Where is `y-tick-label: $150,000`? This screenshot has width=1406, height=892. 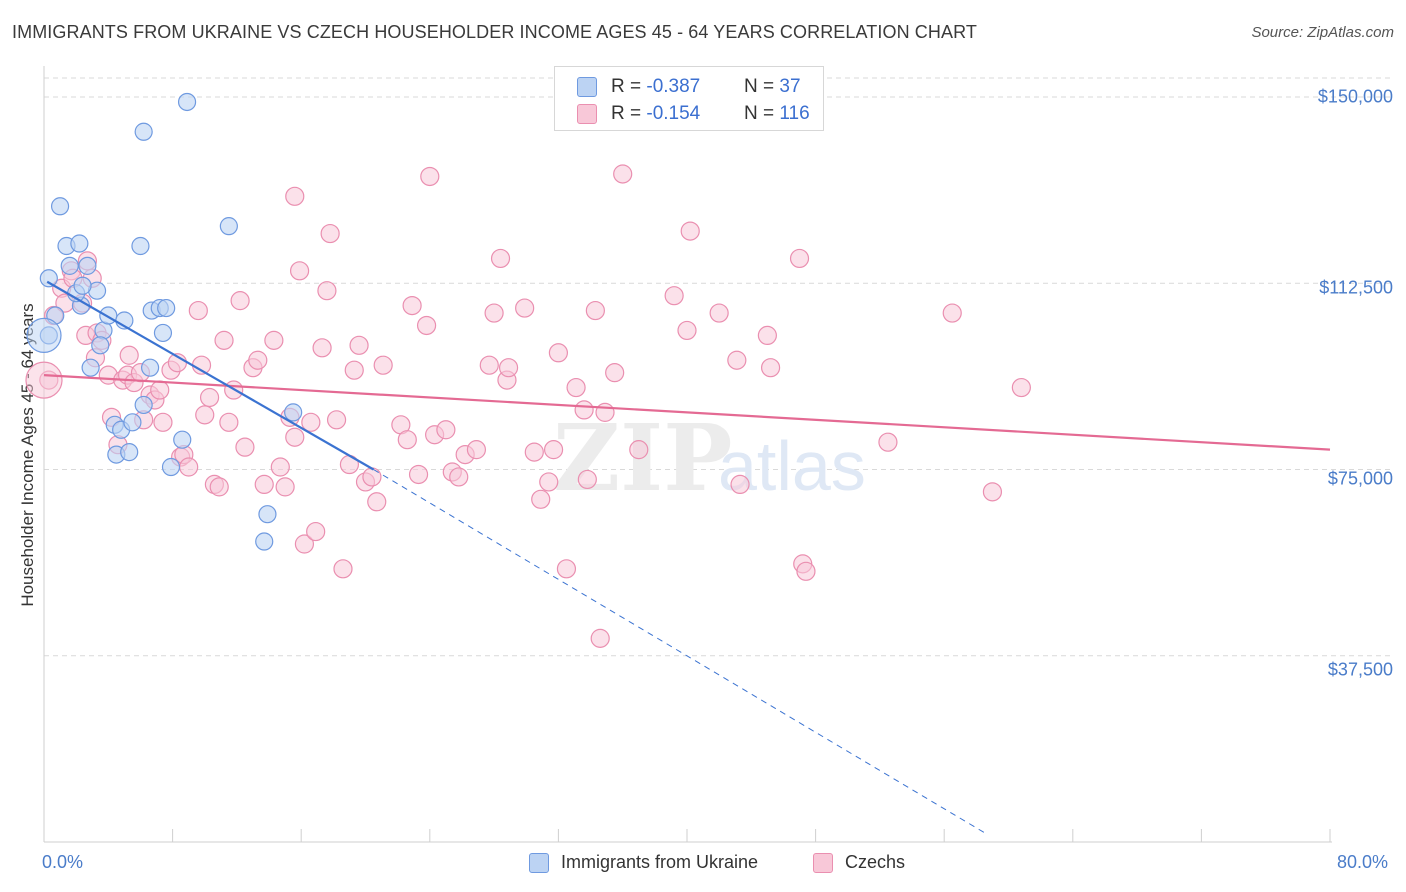 y-tick-label: $150,000 is located at coordinates (1355, 96).